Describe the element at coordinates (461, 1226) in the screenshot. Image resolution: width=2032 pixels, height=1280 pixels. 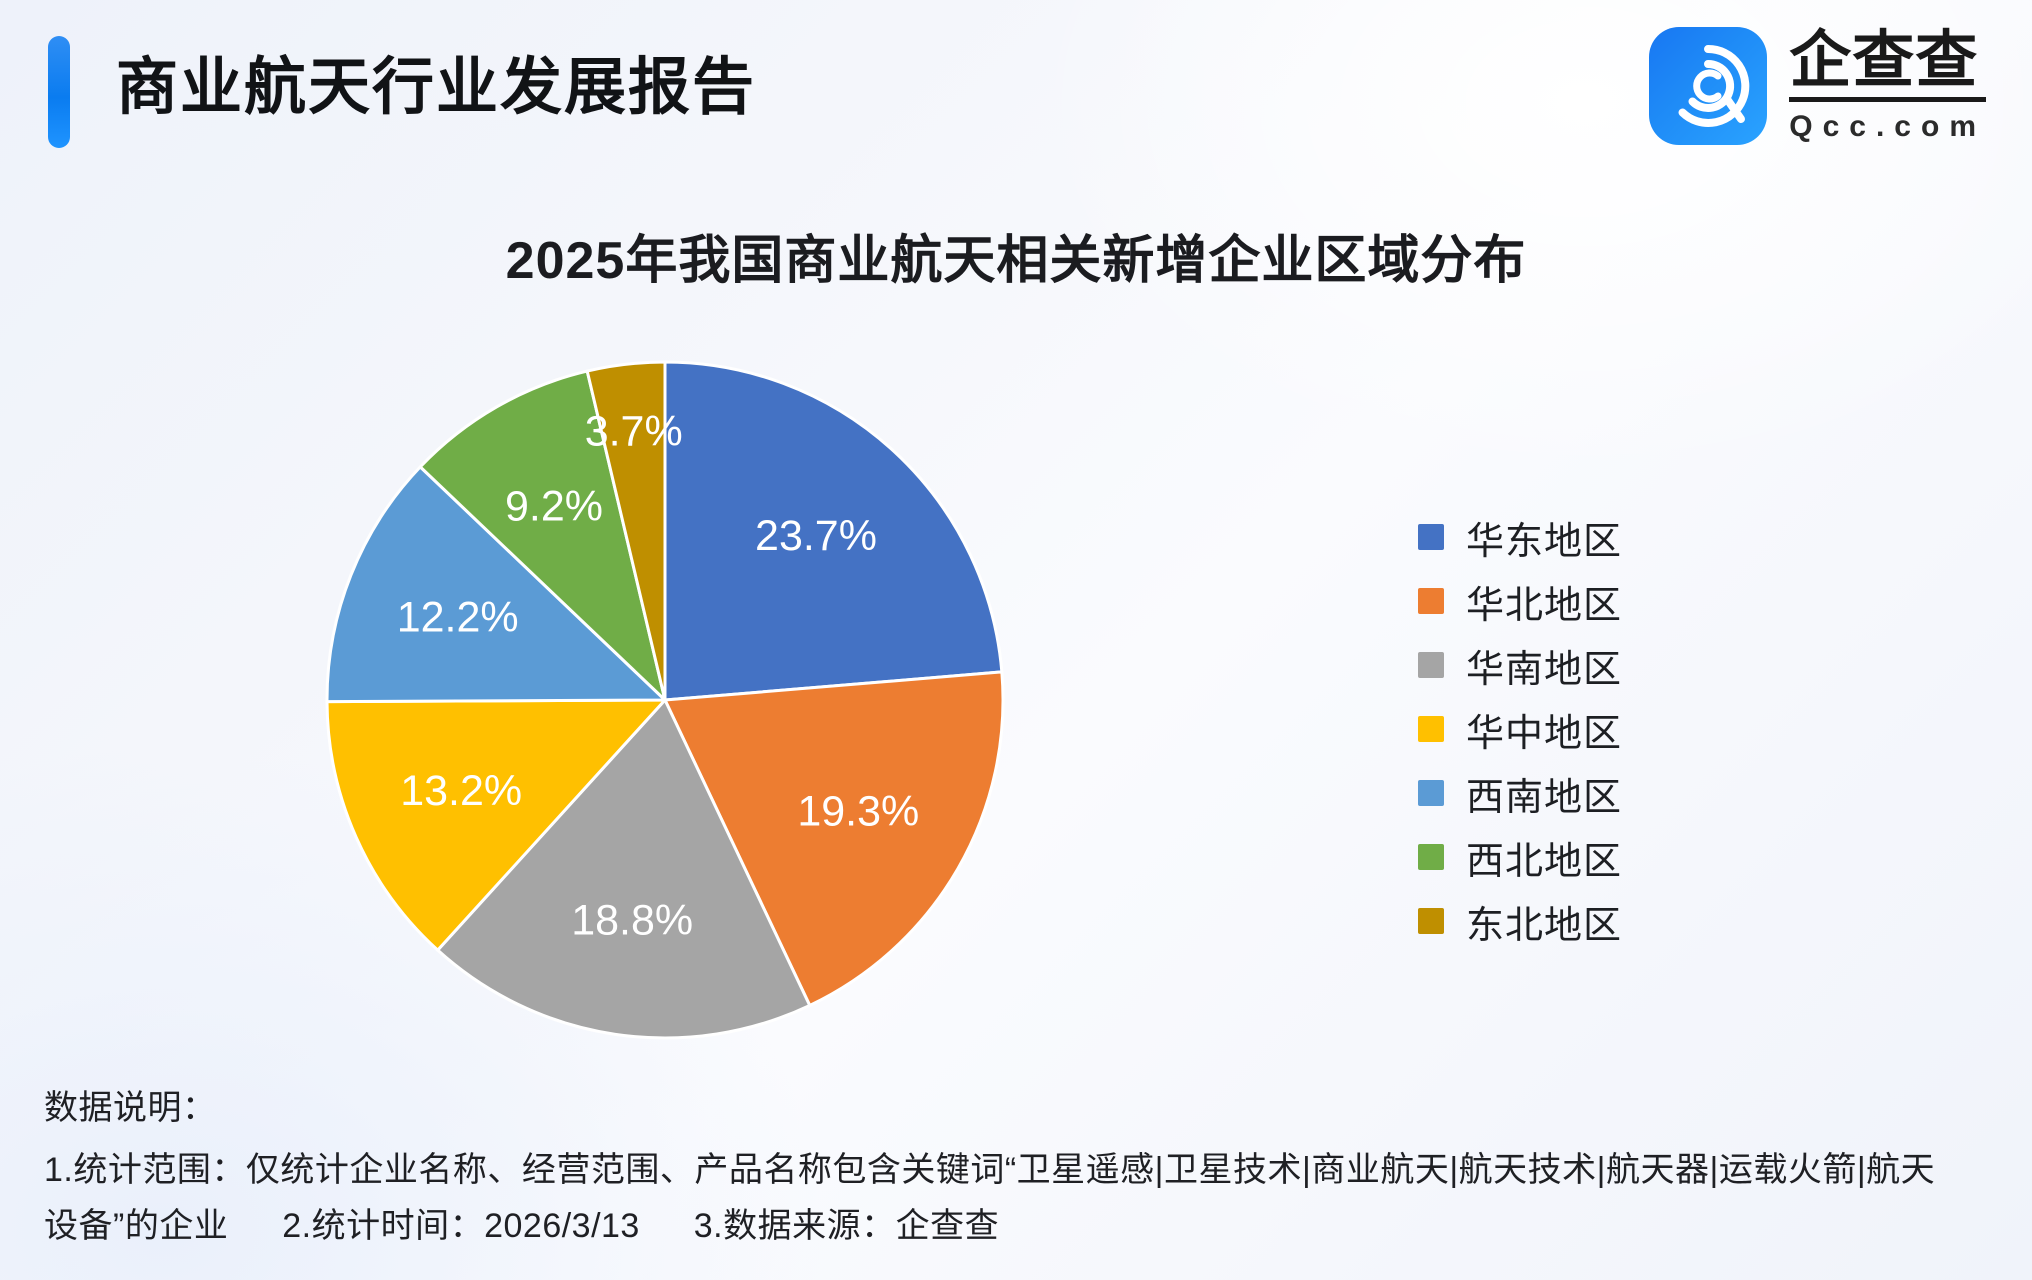
I see `notes-stat-time: 2.统计时间：2026/3/13` at that location.